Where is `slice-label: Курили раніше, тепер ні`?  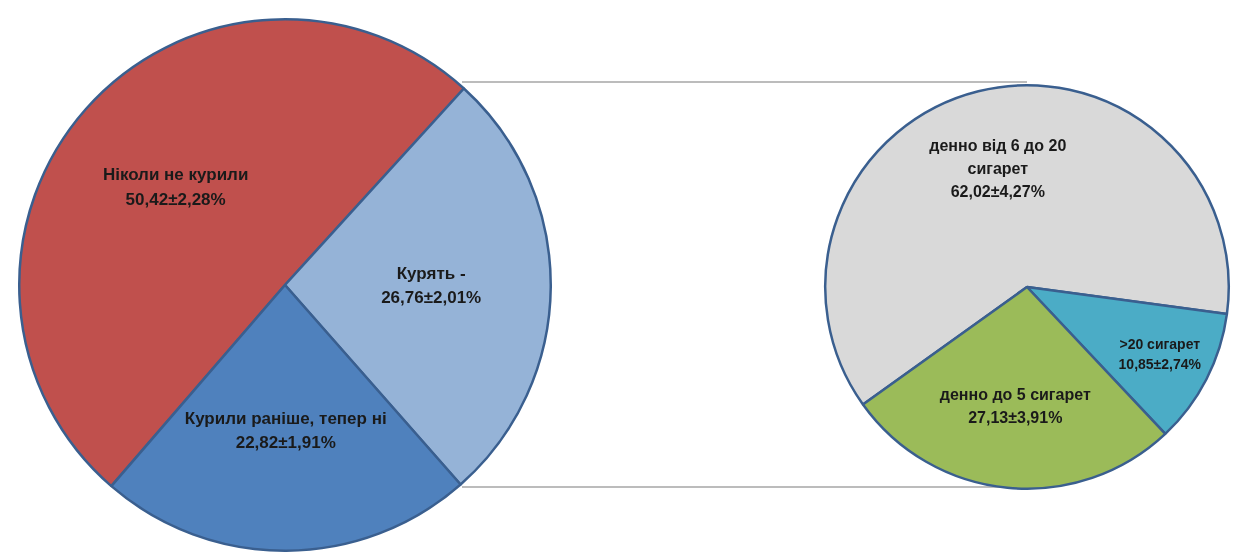 slice-label: Курили раніше, тепер ні is located at coordinates (285, 418).